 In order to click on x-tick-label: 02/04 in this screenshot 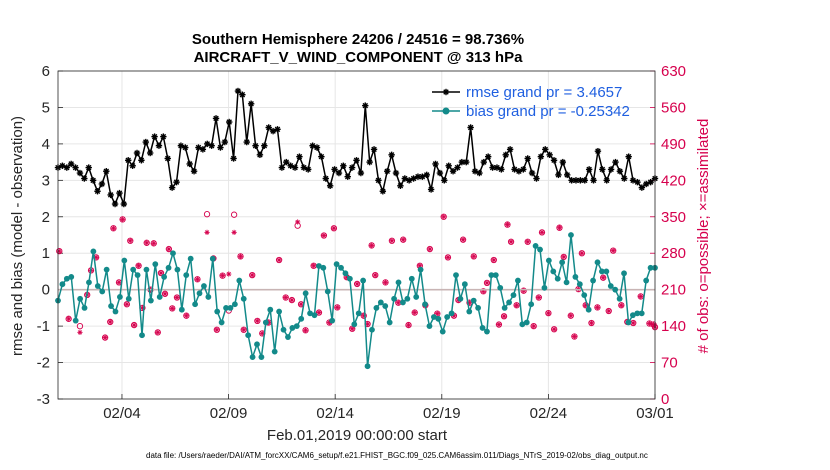, I will do `click(122, 413)`.